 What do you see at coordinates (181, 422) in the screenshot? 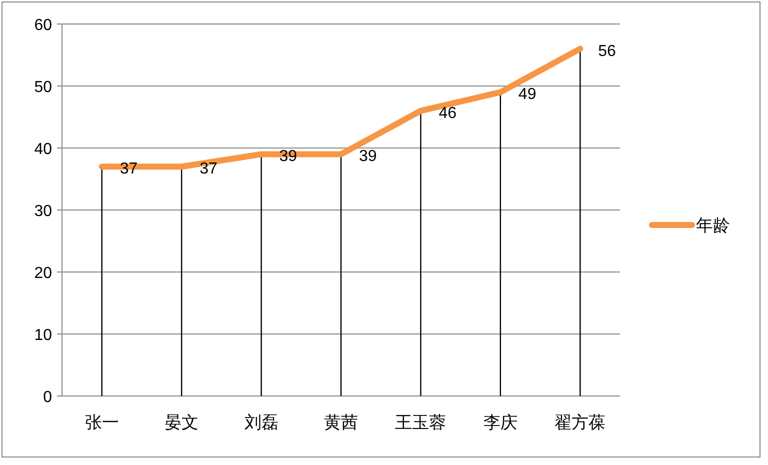
I see `x-tick-label: 晏文` at bounding box center [181, 422].